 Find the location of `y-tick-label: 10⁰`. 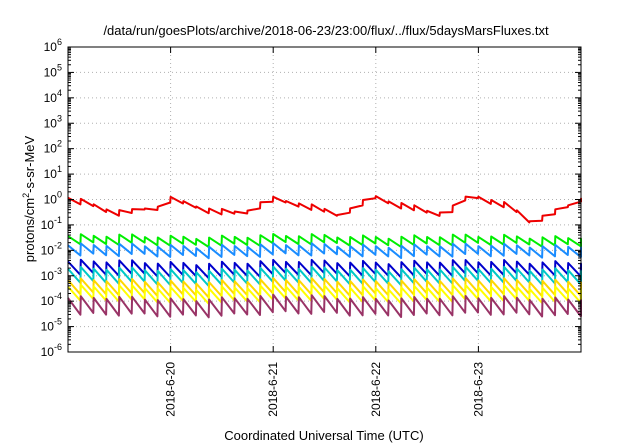

y-tick-label: 10⁰ is located at coordinates (53, 198).